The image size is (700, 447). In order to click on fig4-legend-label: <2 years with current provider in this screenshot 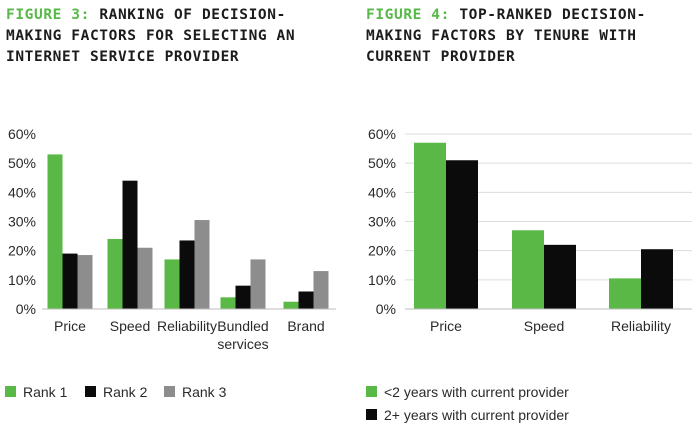, I will do `click(476, 392)`.